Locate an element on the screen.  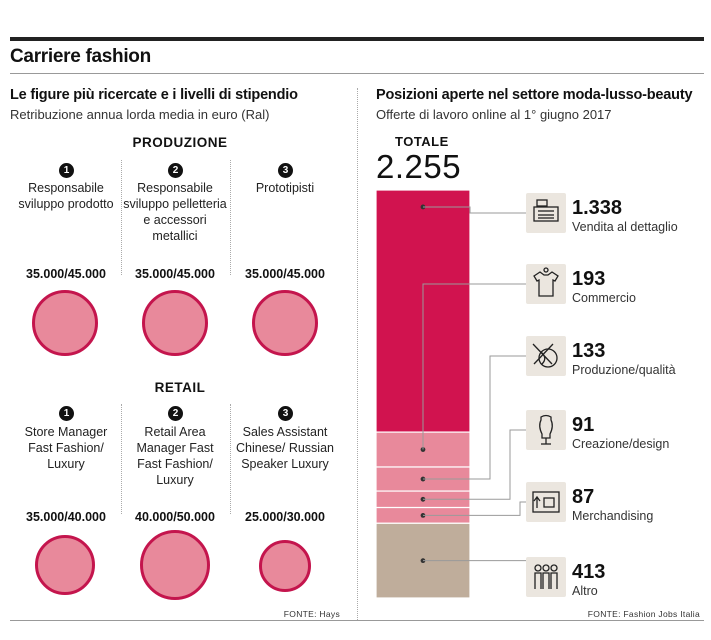
category-value: 87 is located at coordinates (583, 497).